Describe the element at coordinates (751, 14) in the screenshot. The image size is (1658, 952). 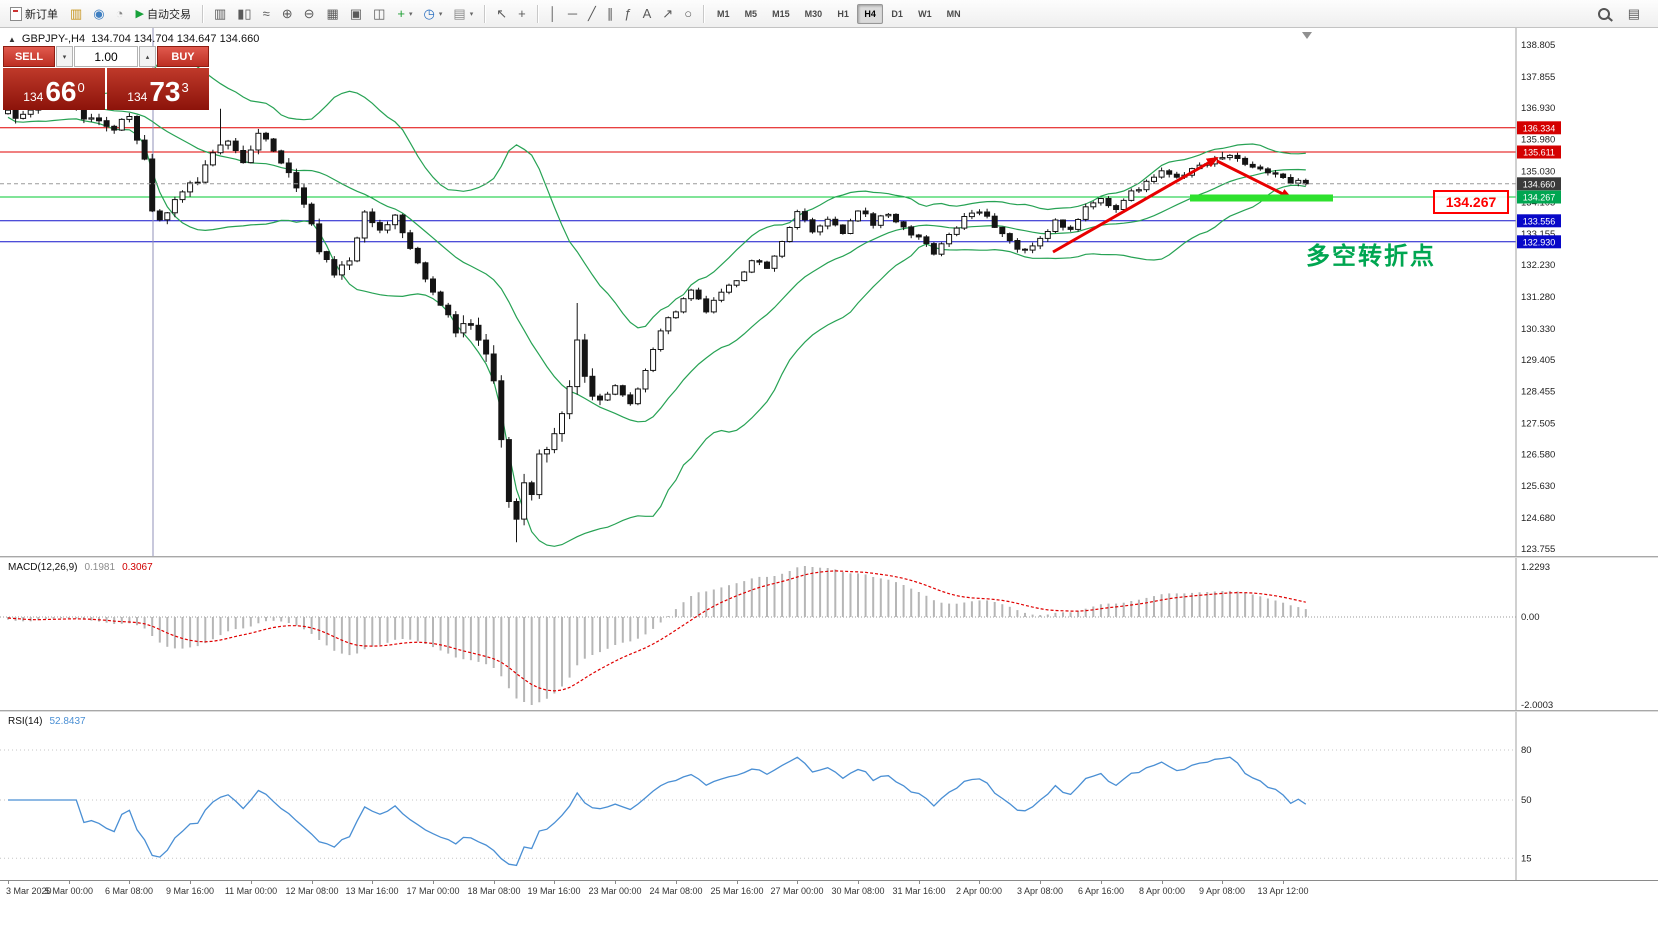
I see `timeframe-button-m5: M5` at that location.